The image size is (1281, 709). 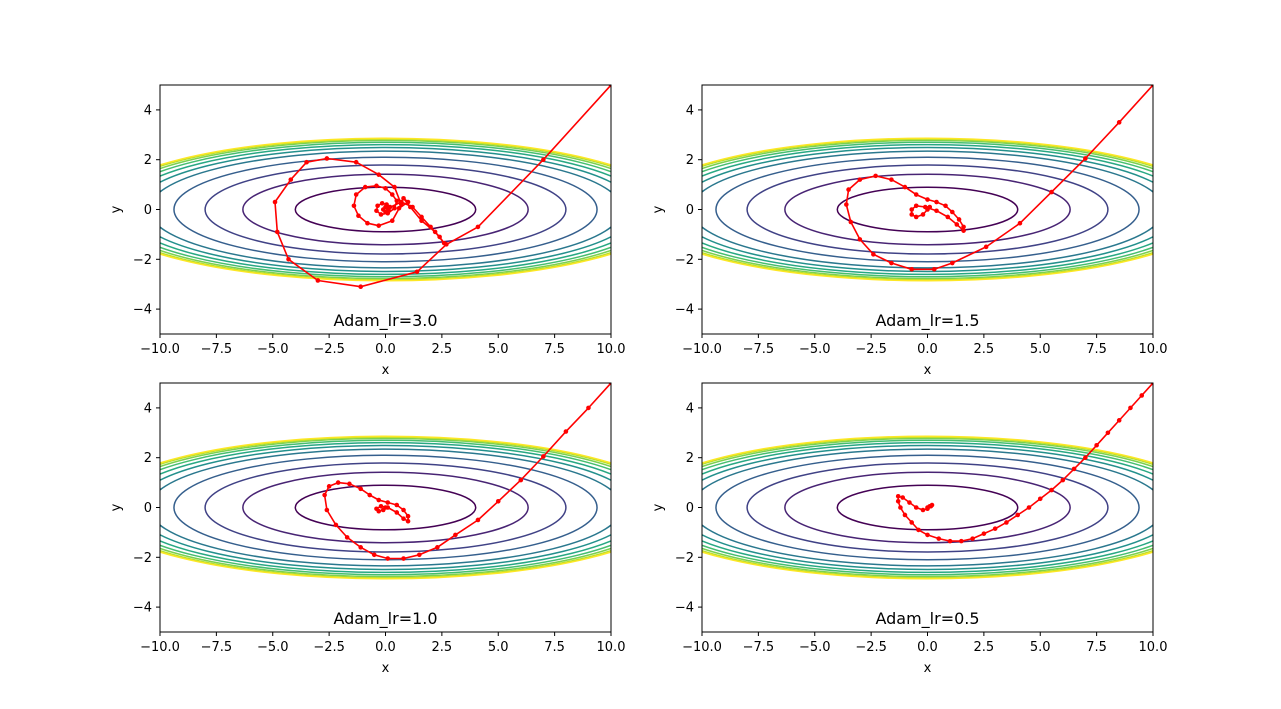 I want to click on x-tick-label: −5.0, so click(x=815, y=647).